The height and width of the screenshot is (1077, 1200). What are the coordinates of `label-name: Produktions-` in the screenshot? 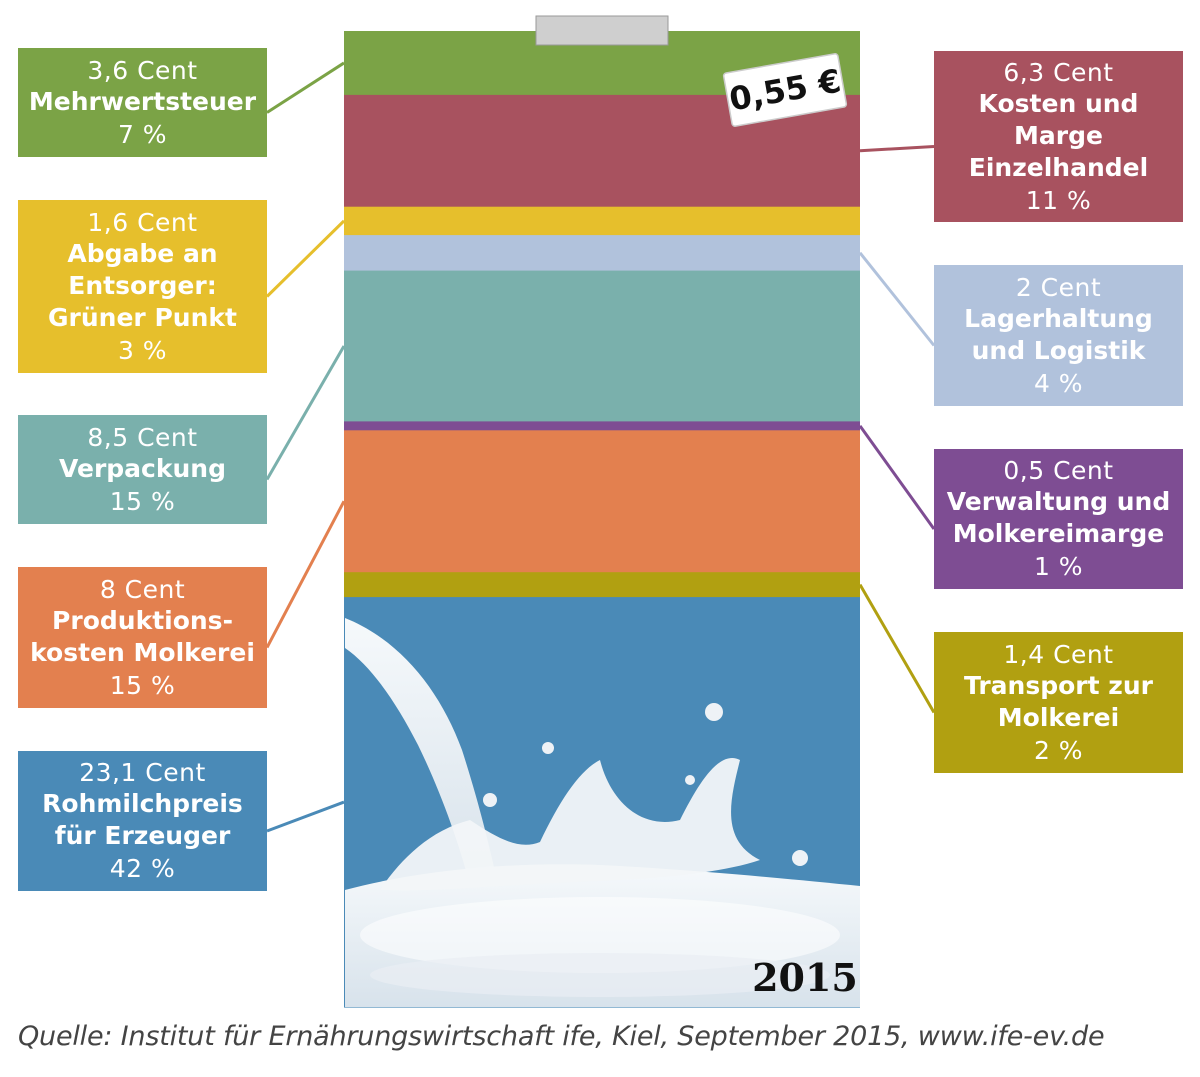 It's located at (142, 620).